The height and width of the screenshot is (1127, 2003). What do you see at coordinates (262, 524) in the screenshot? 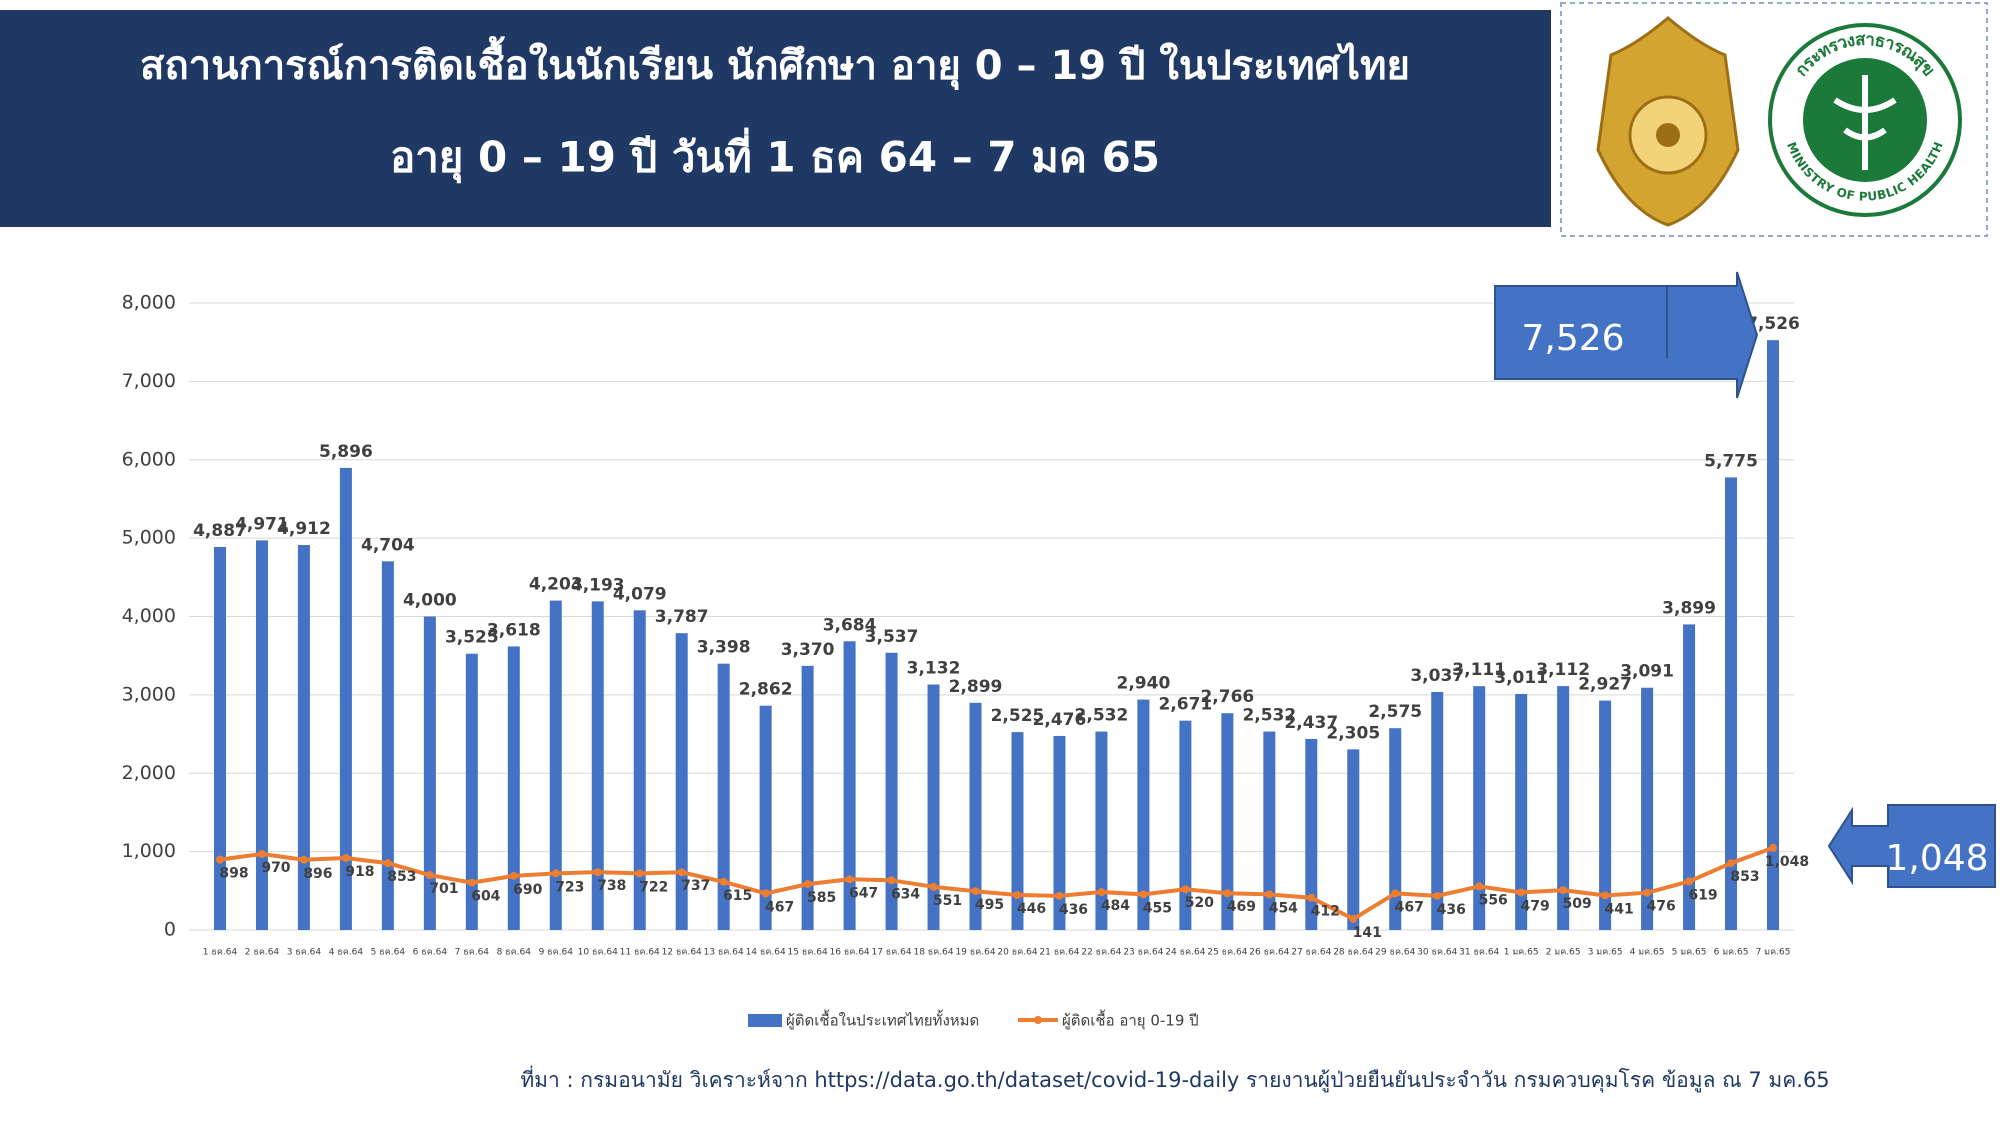
I see `bar-value-label: 4,971` at bounding box center [262, 524].